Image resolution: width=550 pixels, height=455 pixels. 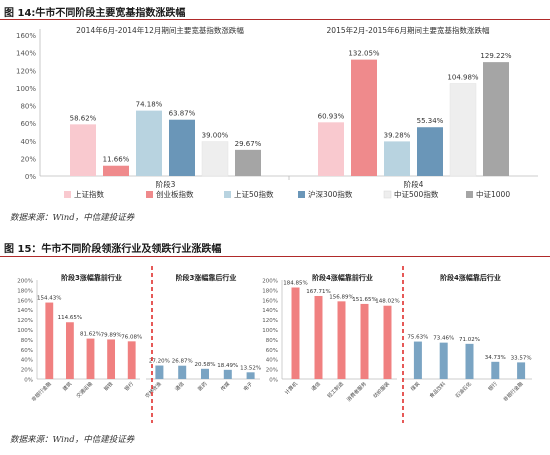 What do you see at coordinates (335, 389) in the screenshot?
I see `category-label: 轻工制造` at bounding box center [335, 389].